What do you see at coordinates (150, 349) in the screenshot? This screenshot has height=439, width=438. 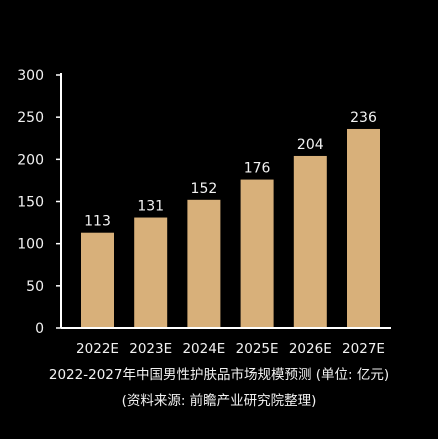 I see `x-tick-label: 2023E` at bounding box center [150, 349].